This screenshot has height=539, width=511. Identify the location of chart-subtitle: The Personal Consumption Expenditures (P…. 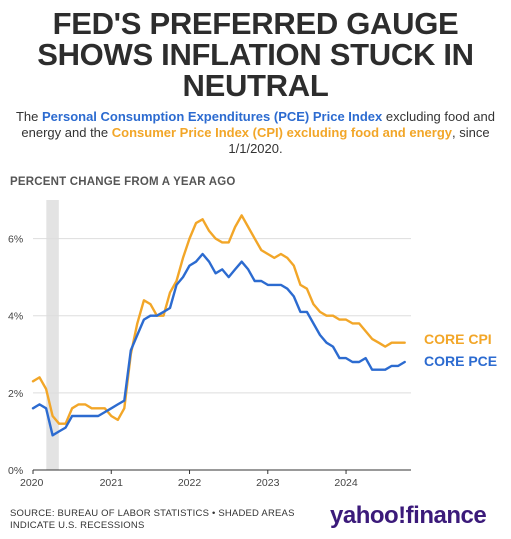
(255, 133).